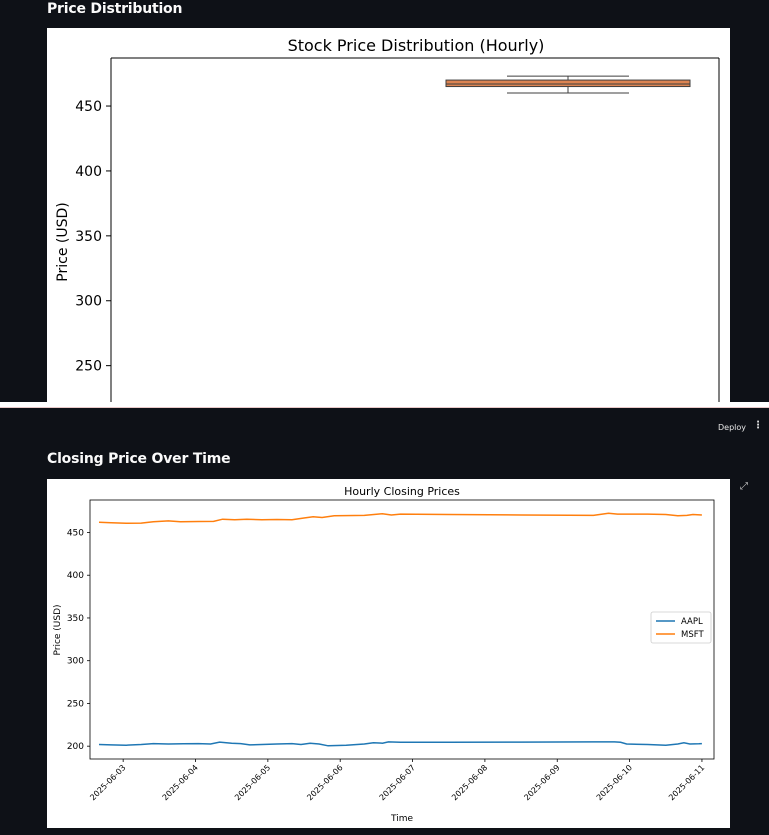  Describe the element at coordinates (384, 407) in the screenshot. I see `page-break-line` at that location.